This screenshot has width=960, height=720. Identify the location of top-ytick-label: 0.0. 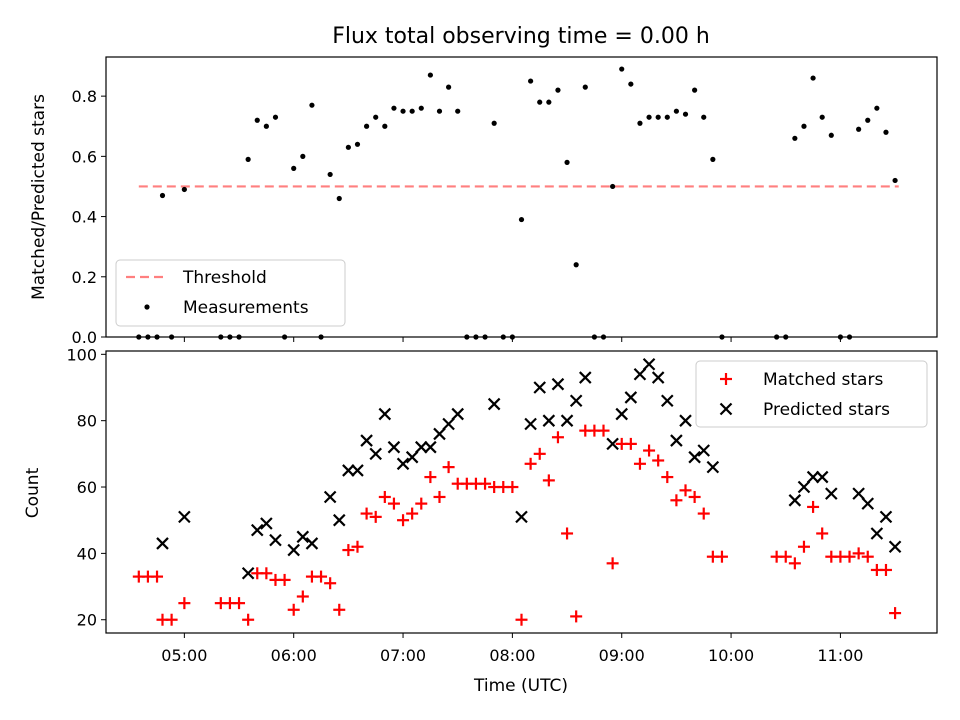
(84, 337).